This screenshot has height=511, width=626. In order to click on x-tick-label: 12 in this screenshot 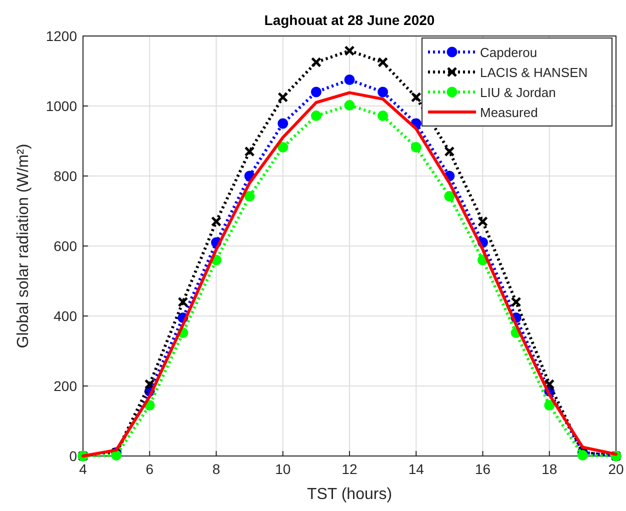, I will do `click(350, 469)`.